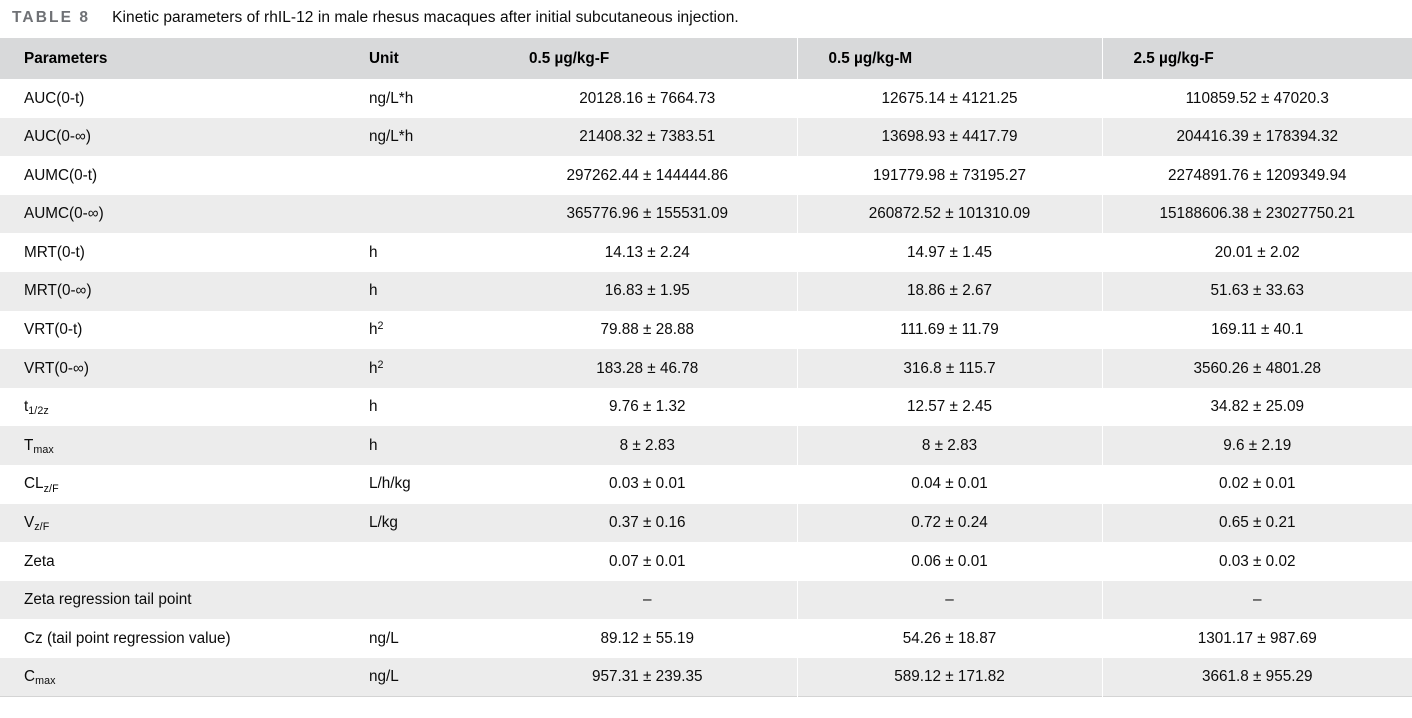 The height and width of the screenshot is (718, 1412). Describe the element at coordinates (184, 523) in the screenshot. I see `cell-parameter: Vz/F` at that location.